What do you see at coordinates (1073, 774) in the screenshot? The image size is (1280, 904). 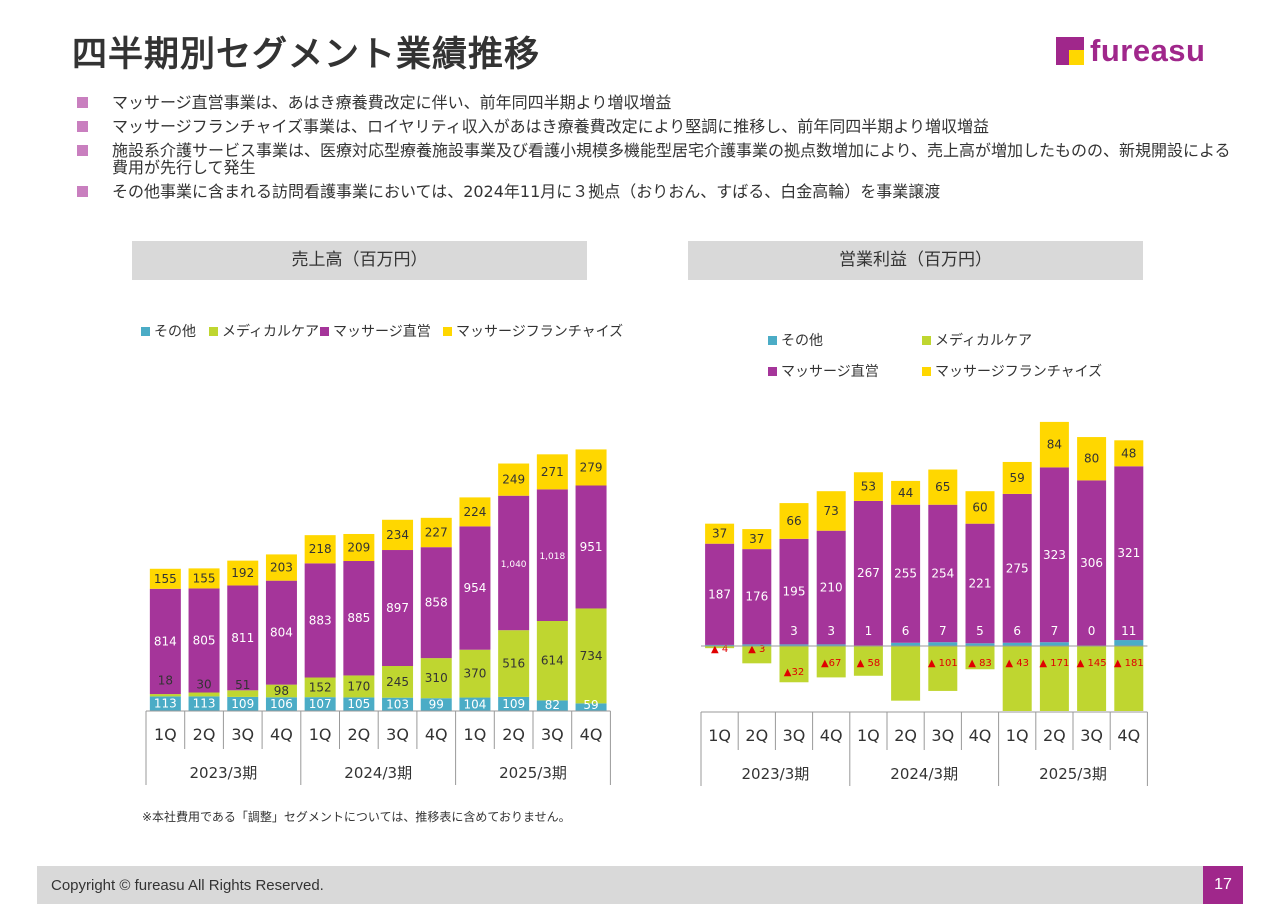 I see `fiscal-year-label: 2025/3期` at bounding box center [1073, 774].